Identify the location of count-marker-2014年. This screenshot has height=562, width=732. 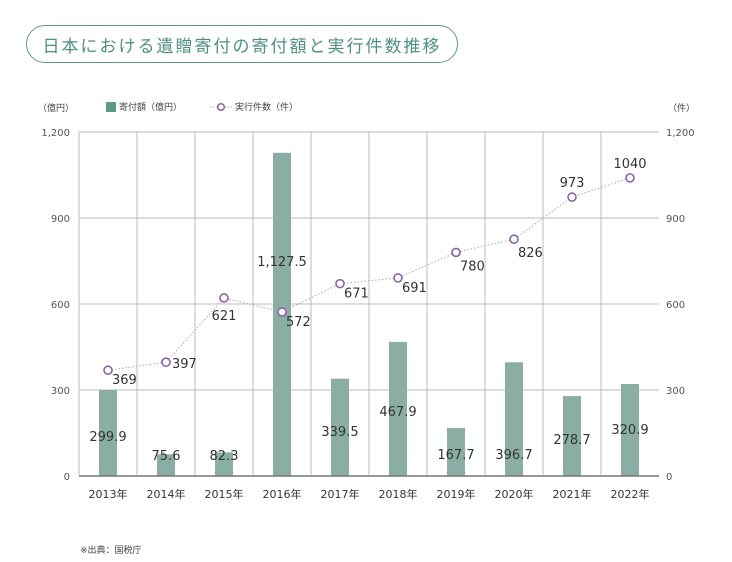
(166, 362).